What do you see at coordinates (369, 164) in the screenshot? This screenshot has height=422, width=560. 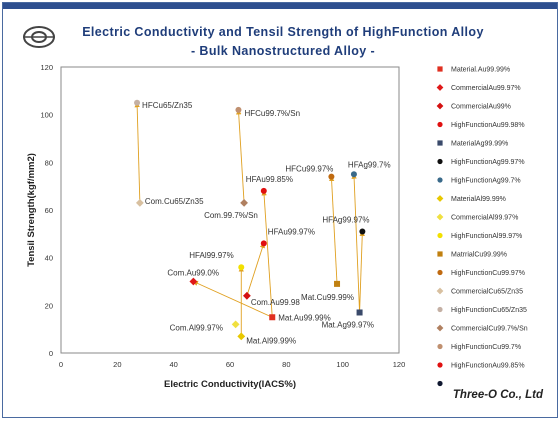 I see `point-label: HFAg99.7%` at bounding box center [369, 164].